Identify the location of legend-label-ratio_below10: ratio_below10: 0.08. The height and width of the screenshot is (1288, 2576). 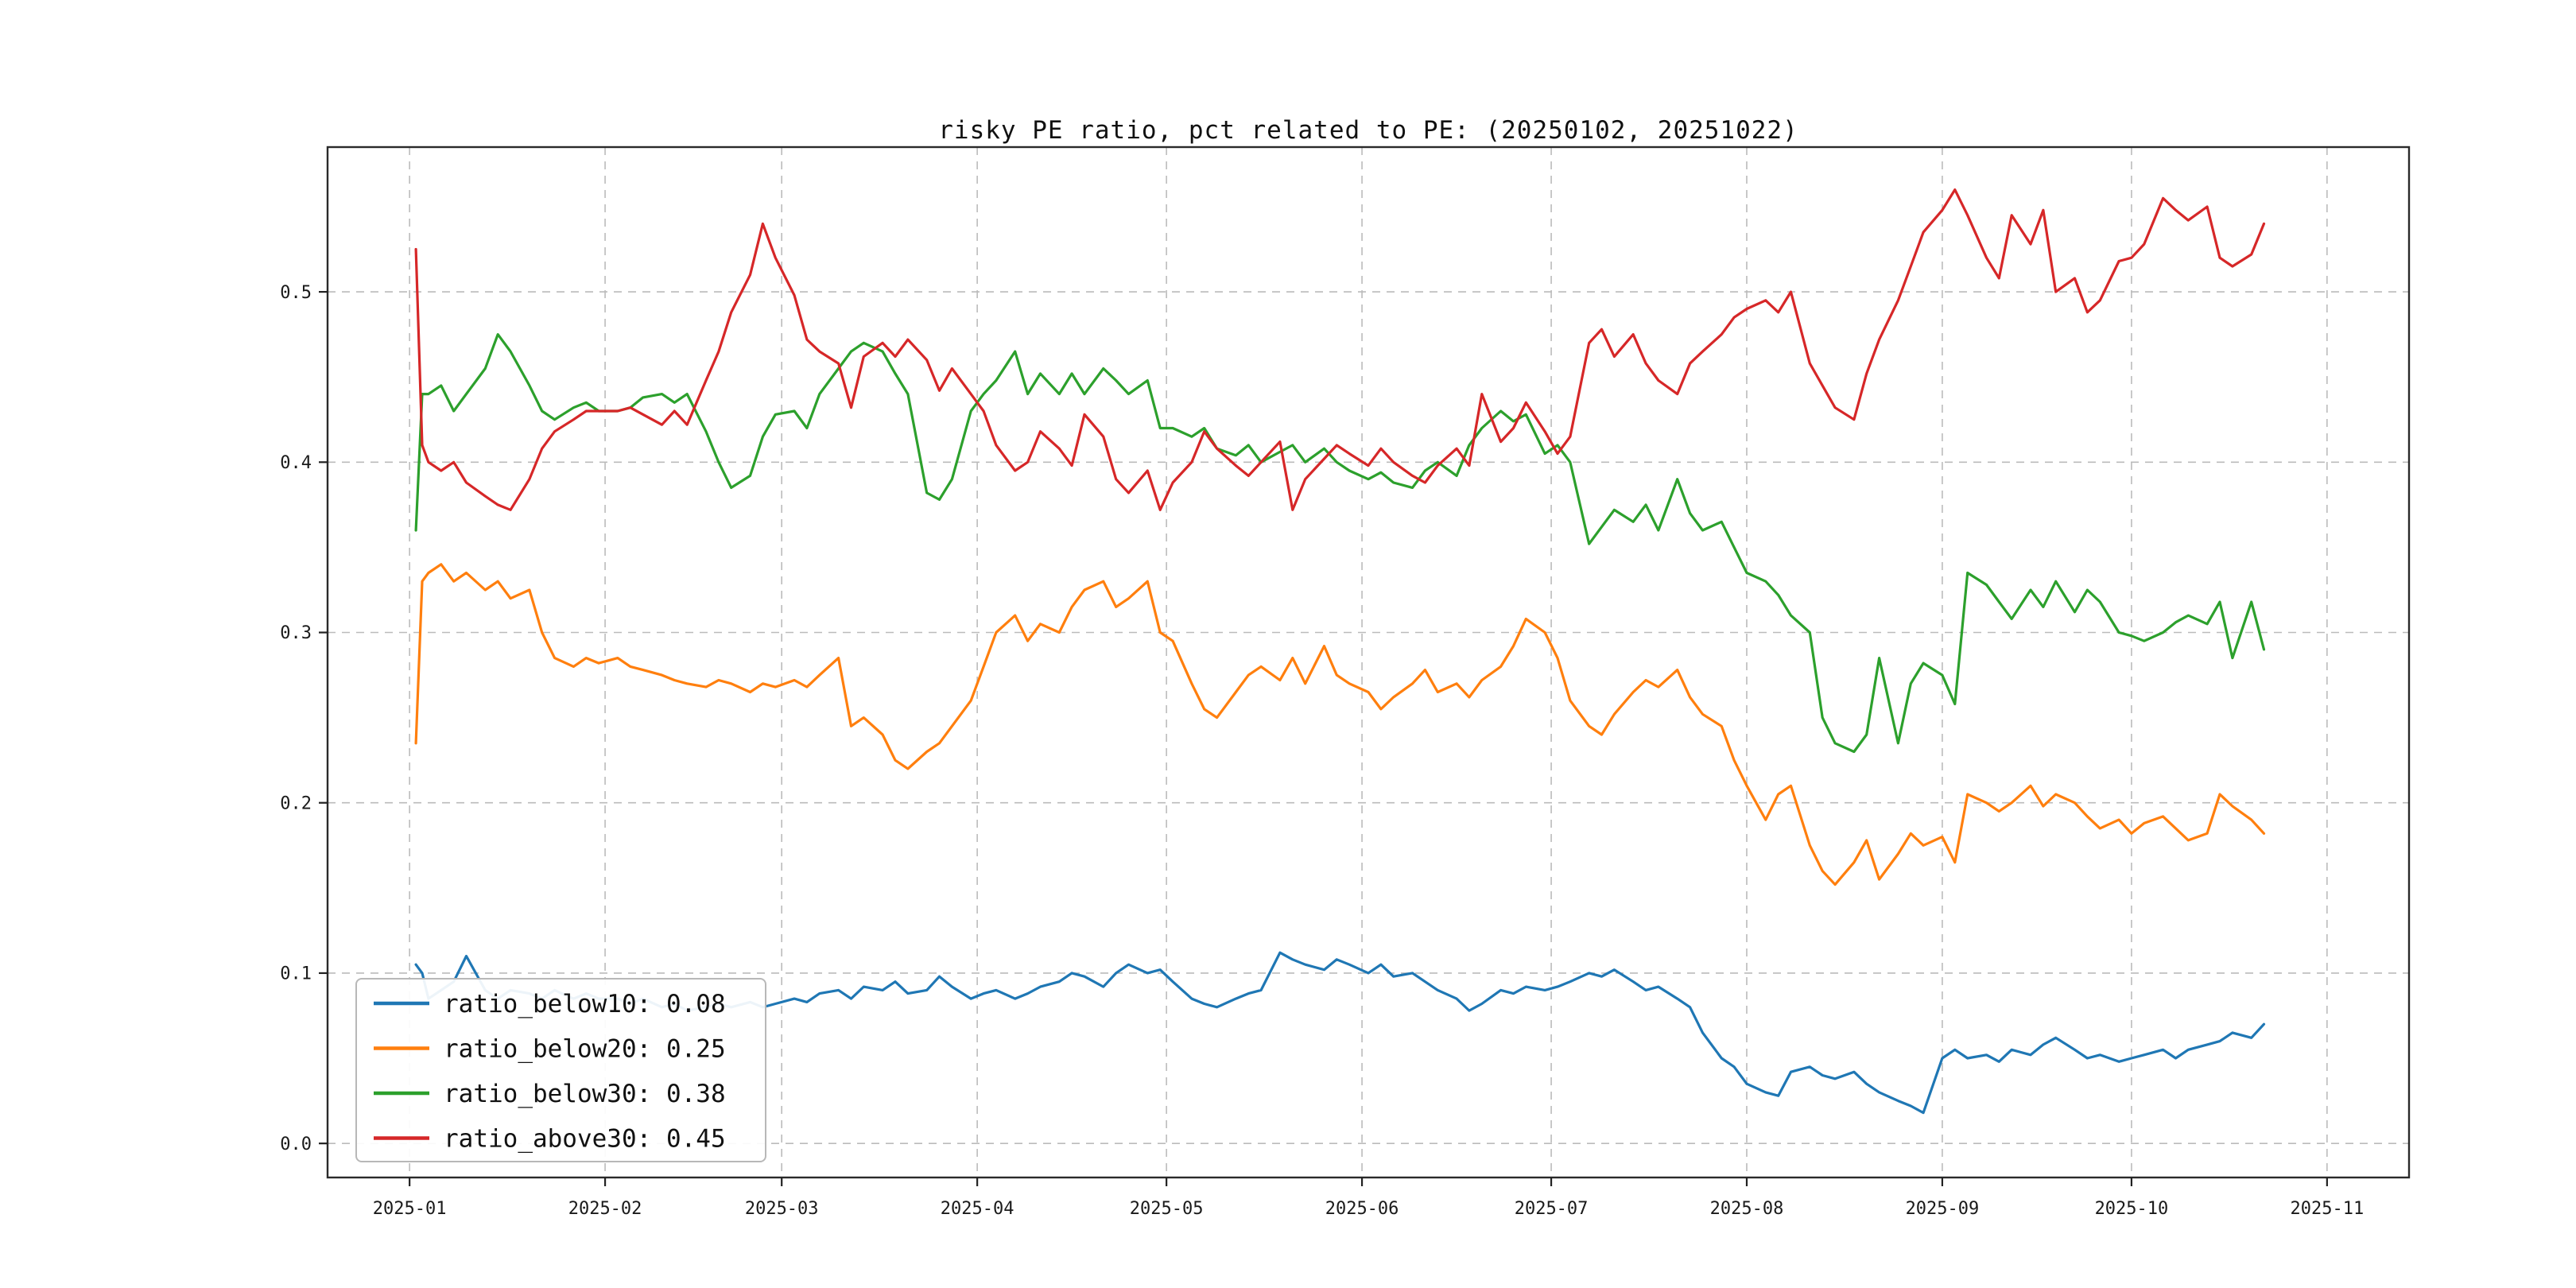
(585, 1004).